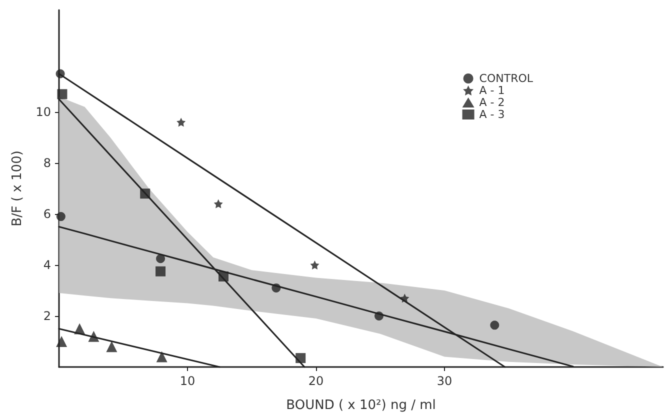  What do you see at coordinates (506, 78) in the screenshot?
I see `legend-label: CONTROL` at bounding box center [506, 78].